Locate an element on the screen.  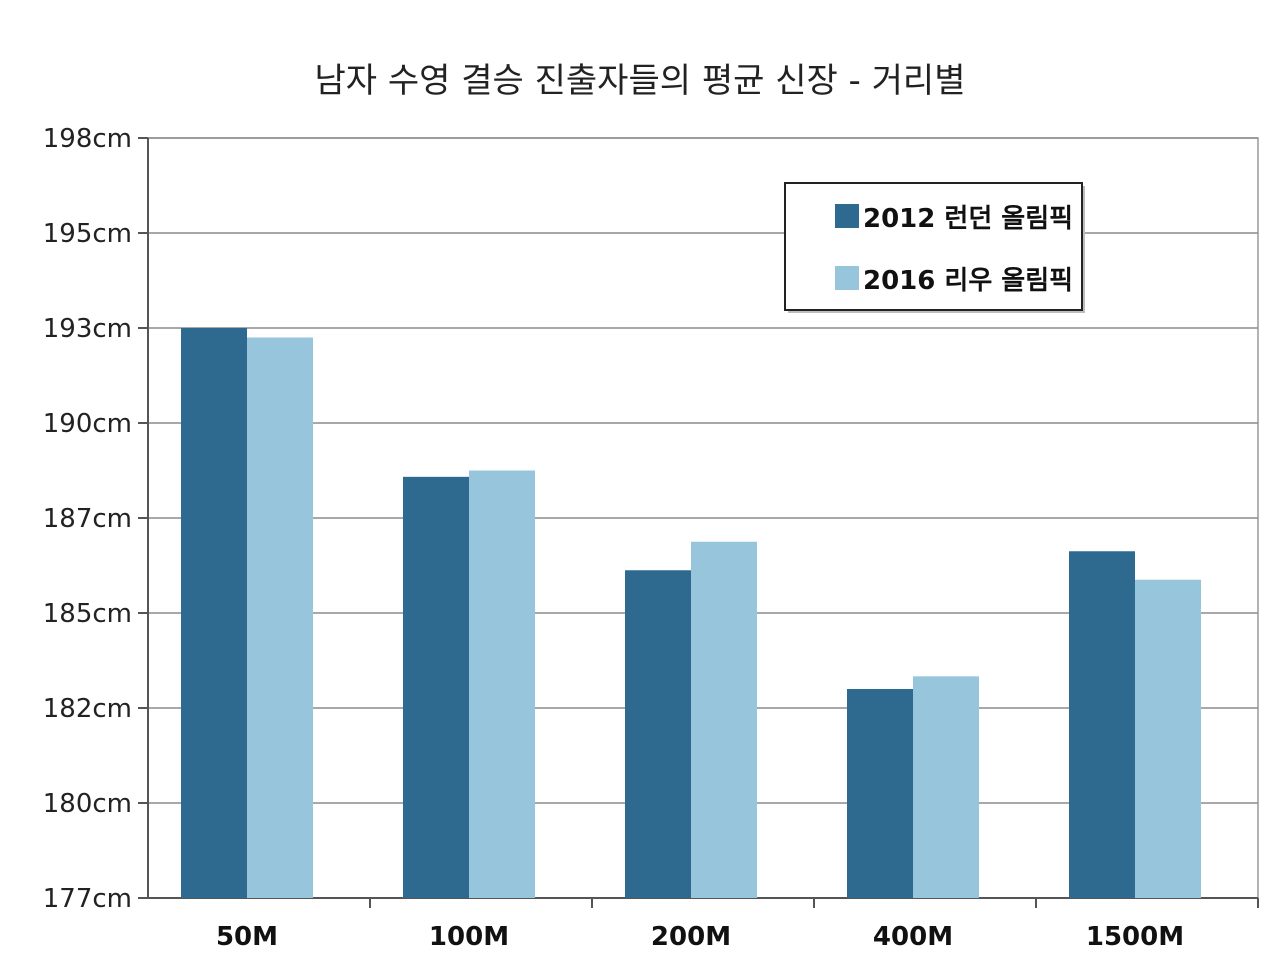
legend-box is located at coordinates (933, 246).